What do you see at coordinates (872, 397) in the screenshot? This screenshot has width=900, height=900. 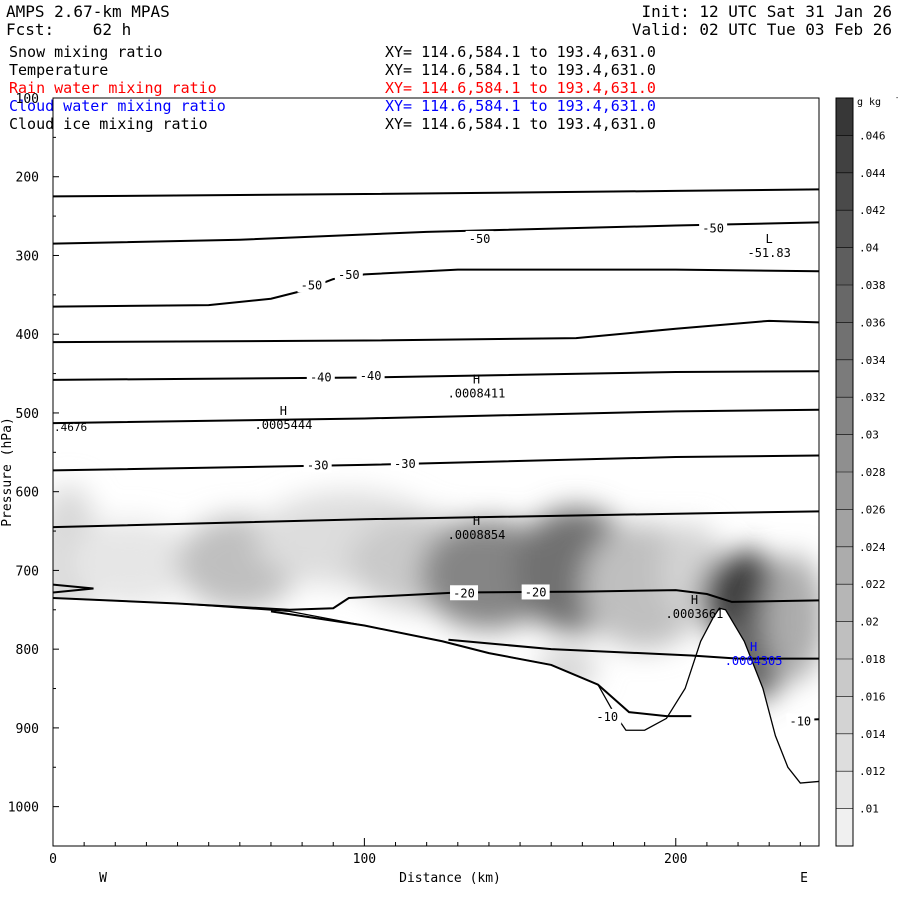 I see `colorbar-tick-label: .032` at bounding box center [872, 397].